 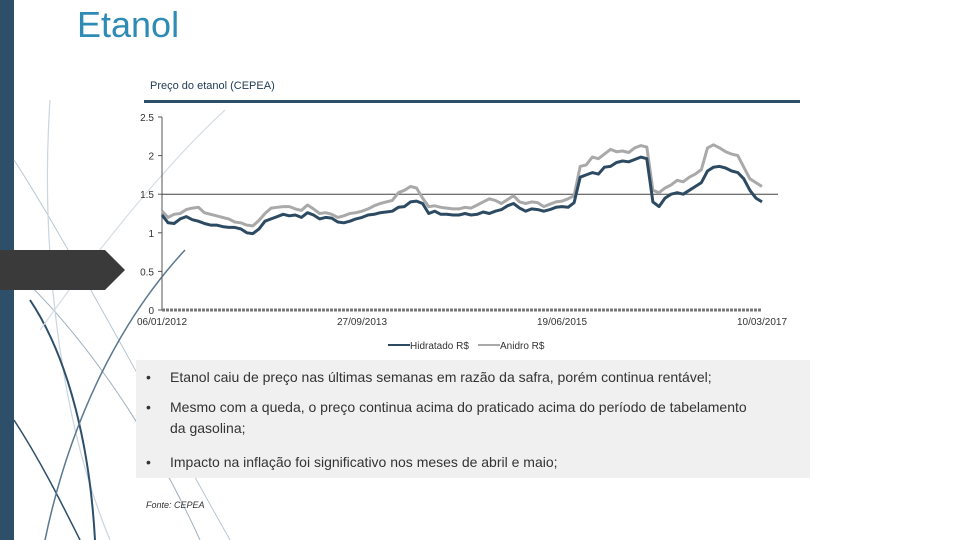 I want to click on page-title: Etanol, so click(x=128, y=24).